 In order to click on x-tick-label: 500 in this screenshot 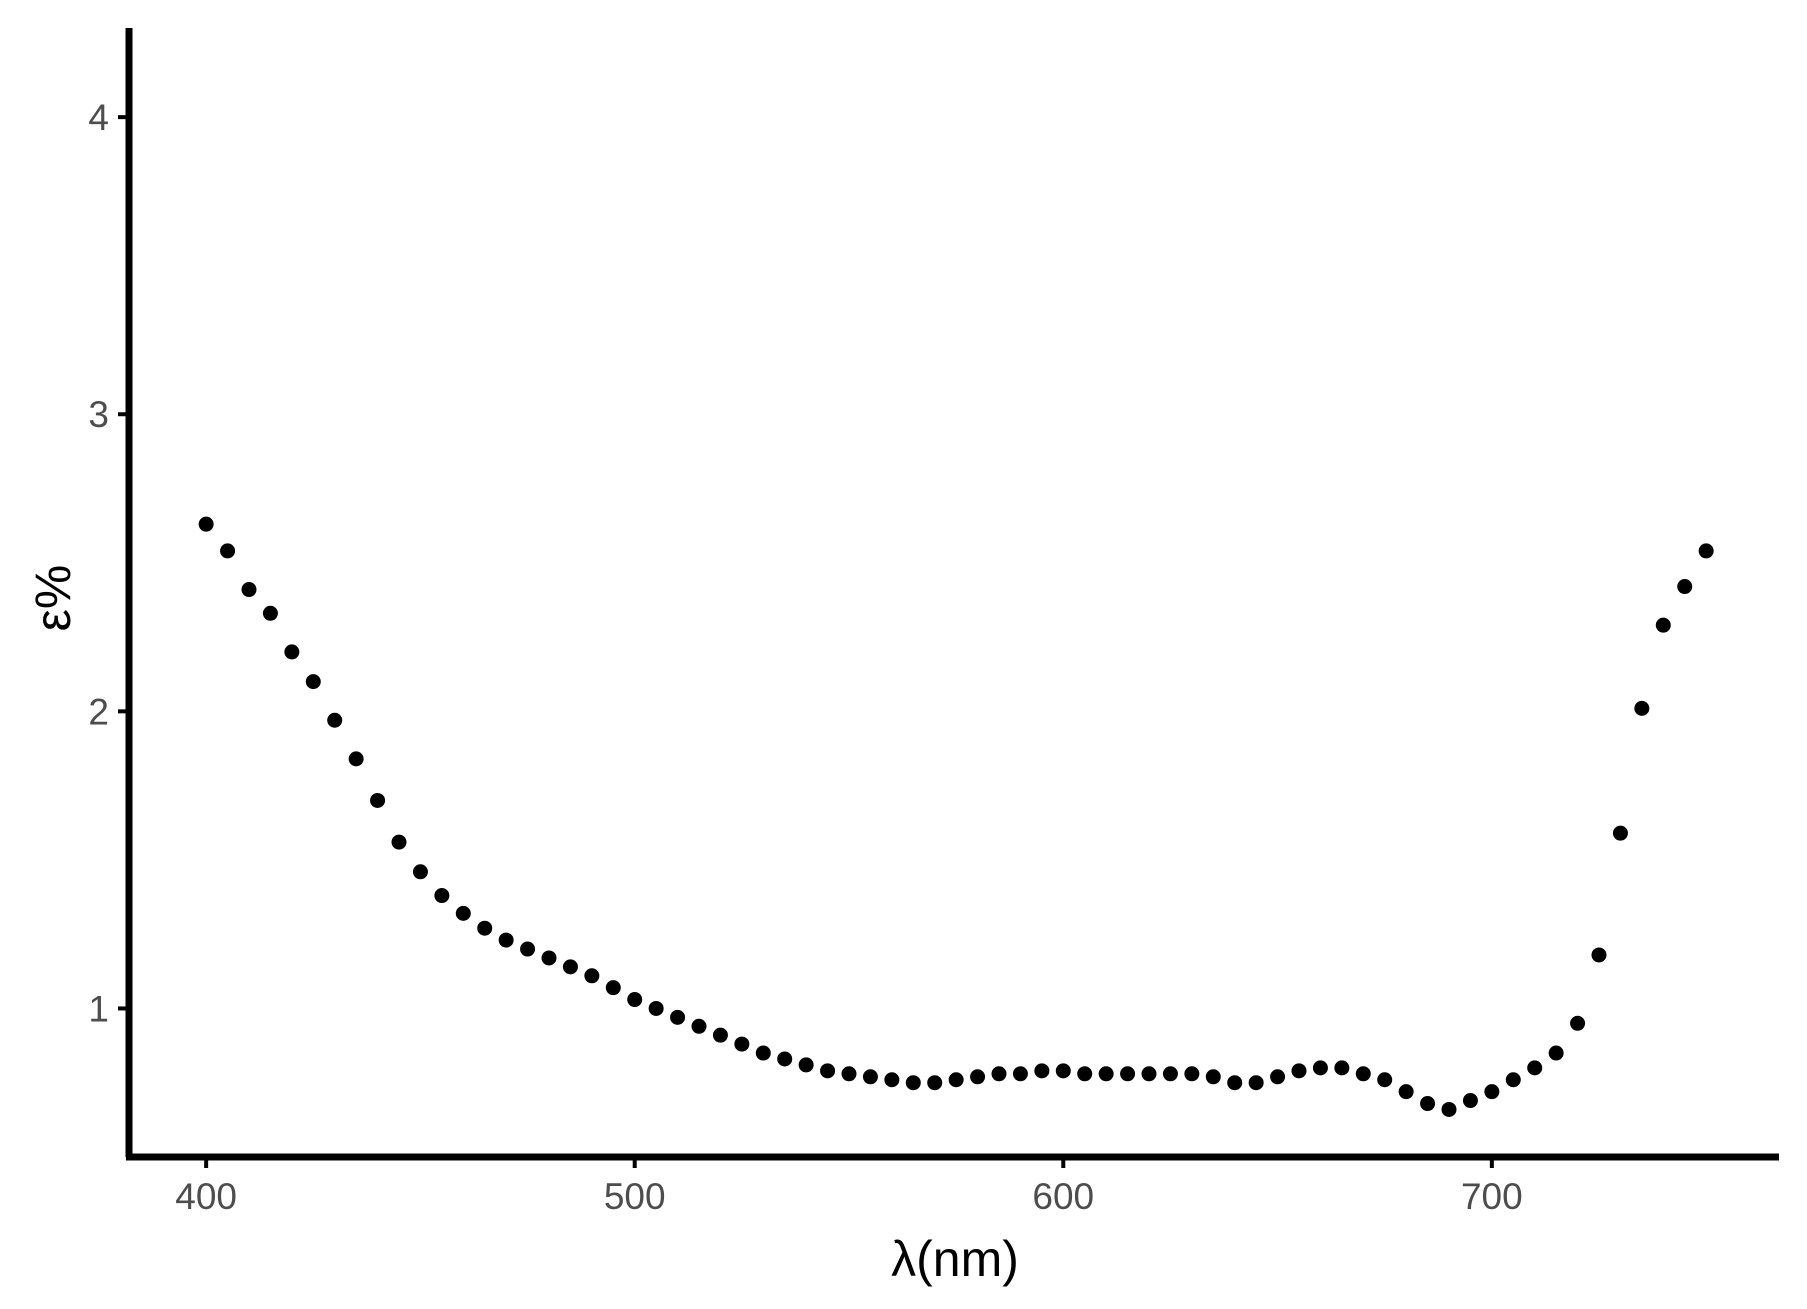, I will do `click(635, 1196)`.